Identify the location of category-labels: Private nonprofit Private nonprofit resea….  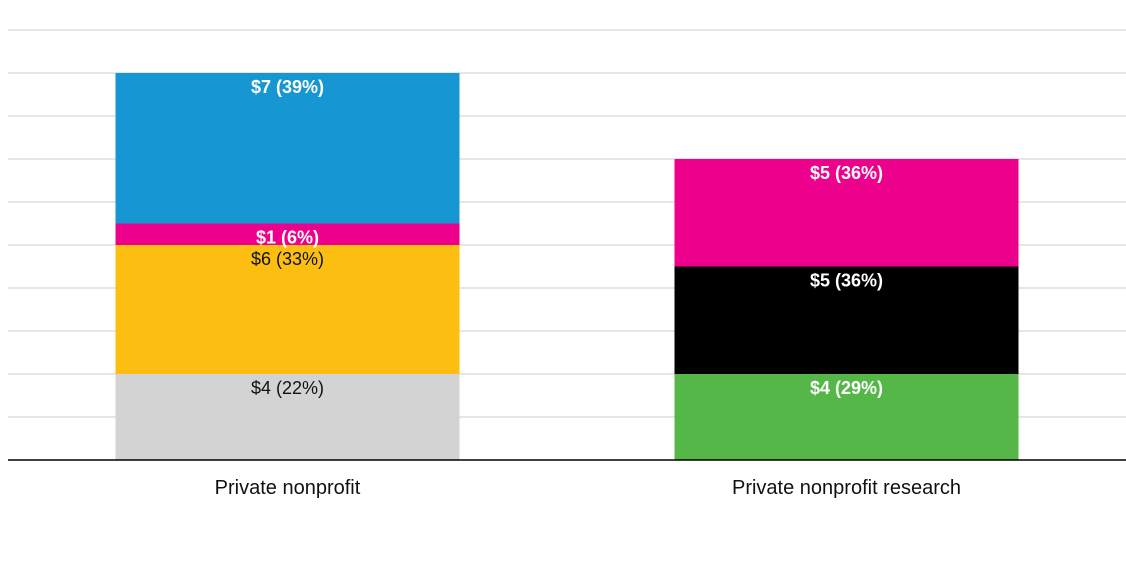
(588, 488).